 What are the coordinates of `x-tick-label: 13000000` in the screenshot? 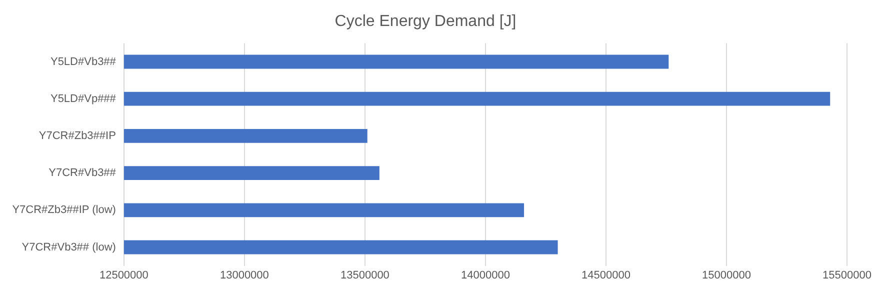 It's located at (244, 275).